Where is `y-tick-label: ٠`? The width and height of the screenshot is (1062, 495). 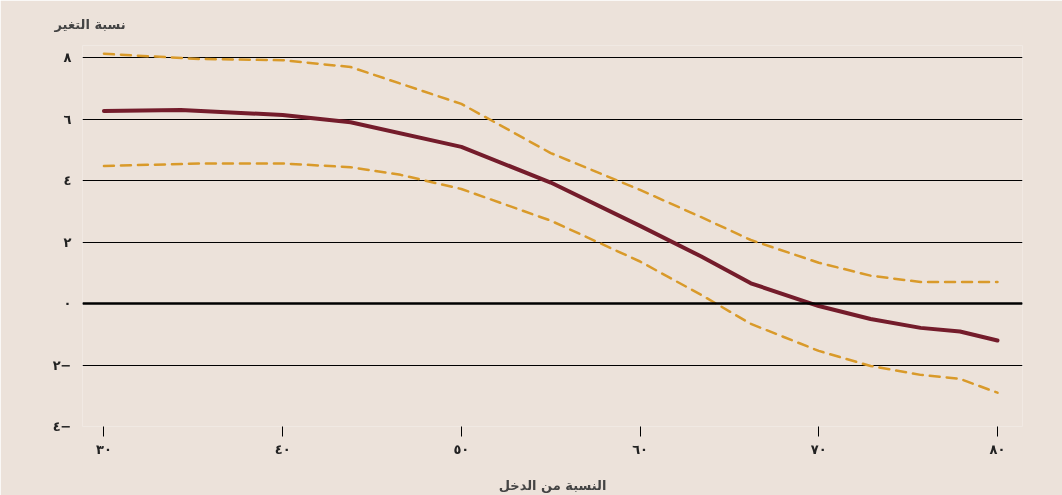 y-tick-label: ٠ is located at coordinates (67, 304).